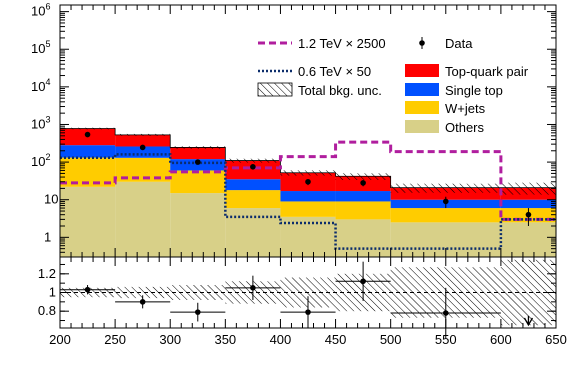 Image resolution: width=578 pixels, height=381 pixels. What do you see at coordinates (143, 292) in the screenshot?
I see `ratio-band-bin1` at bounding box center [143, 292].